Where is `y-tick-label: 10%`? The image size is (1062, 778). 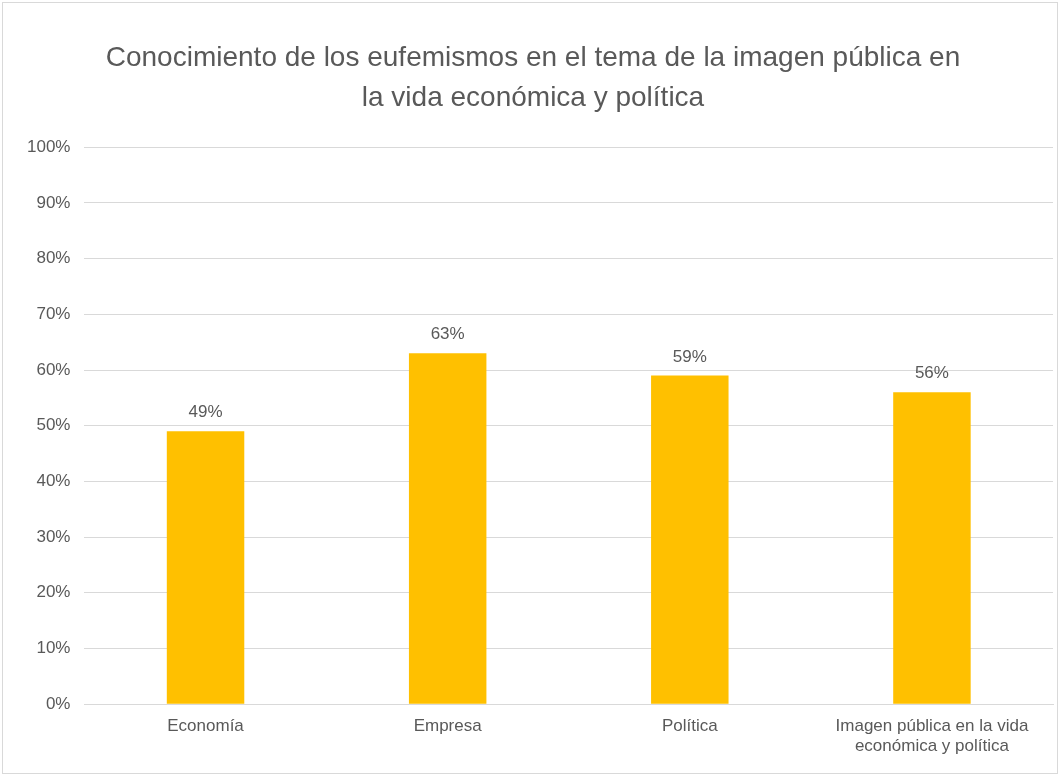 y-tick-label: 10% is located at coordinates (53, 648).